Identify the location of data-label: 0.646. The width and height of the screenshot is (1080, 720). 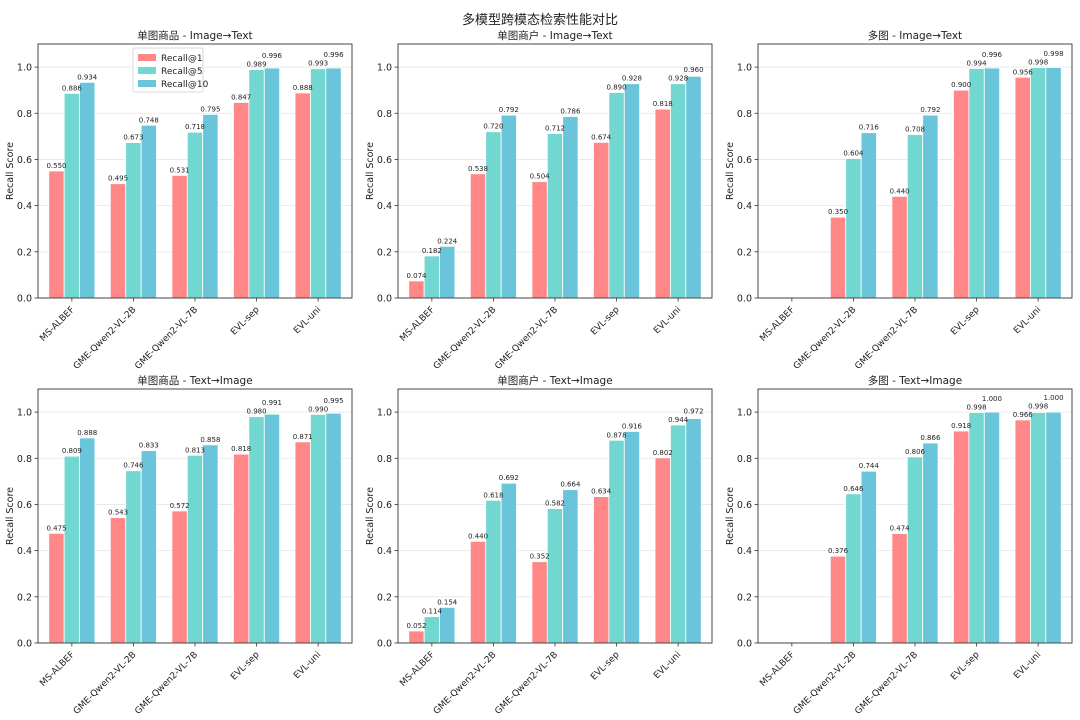
(853, 489).